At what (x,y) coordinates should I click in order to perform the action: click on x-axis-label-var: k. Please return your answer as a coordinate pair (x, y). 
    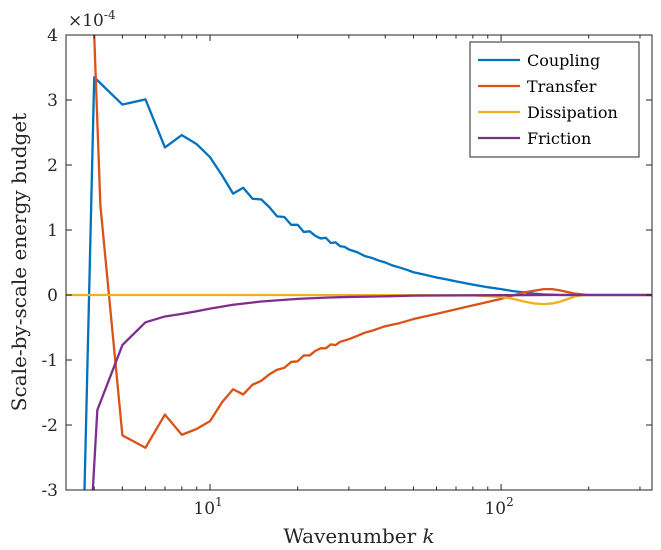
    Looking at the image, I should click on (429, 536).